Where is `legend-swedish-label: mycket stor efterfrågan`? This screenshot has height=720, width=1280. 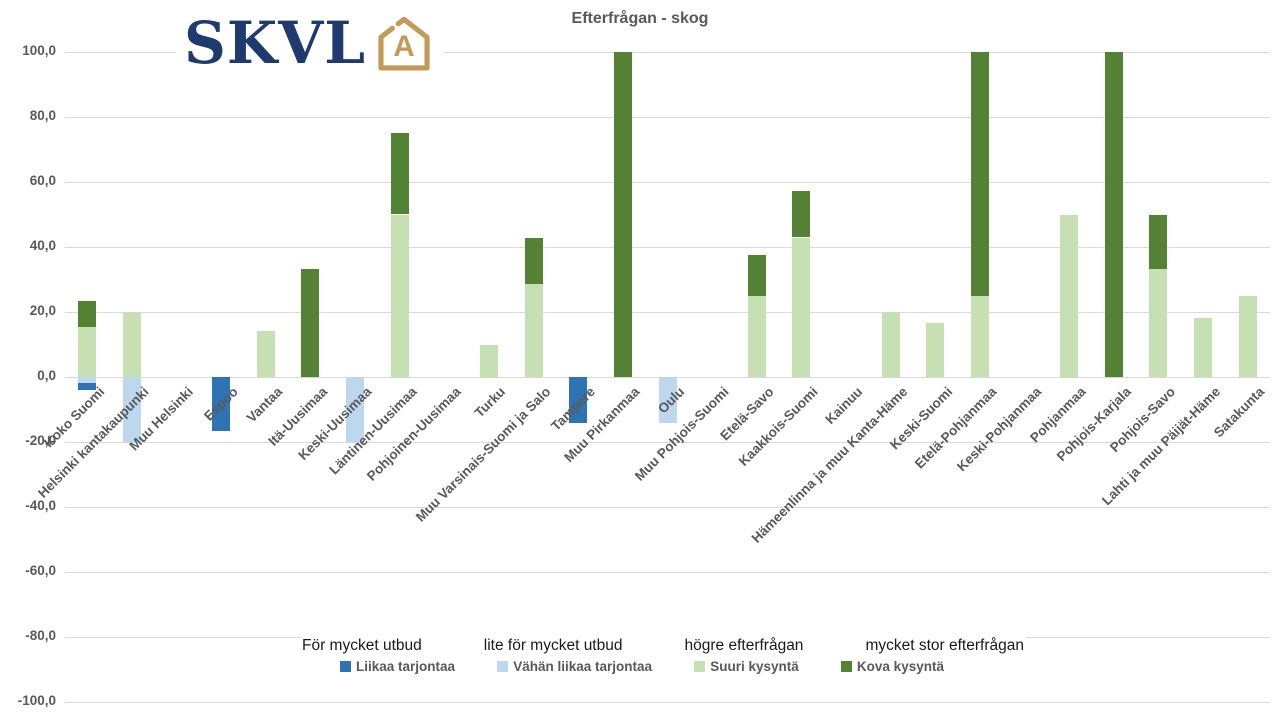 legend-swedish-label: mycket stor efterfrågan is located at coordinates (944, 645).